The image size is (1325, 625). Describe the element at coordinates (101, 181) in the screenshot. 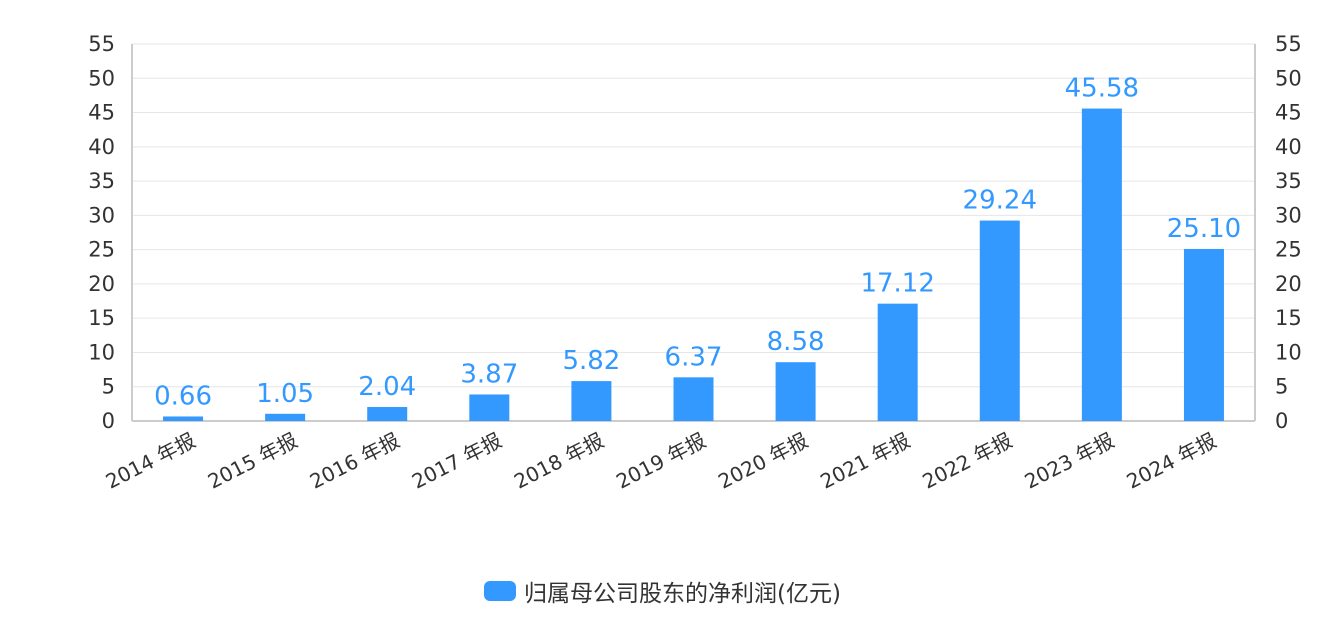

I see `y-tick-label-left: 35` at that location.